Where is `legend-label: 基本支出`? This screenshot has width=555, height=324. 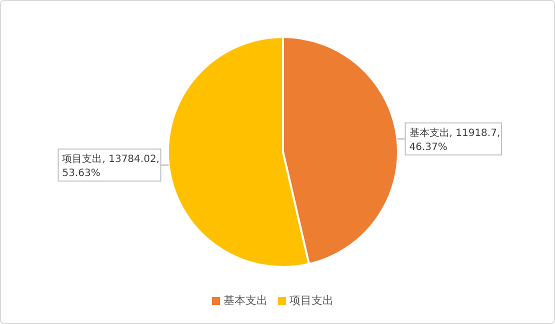
legend-label: 基本支出 is located at coordinates (246, 300).